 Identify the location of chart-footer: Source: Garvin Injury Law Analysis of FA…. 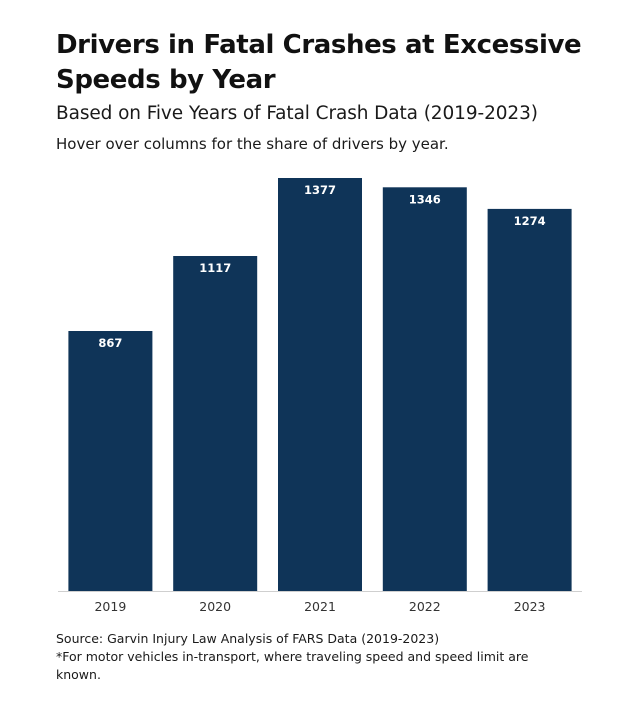
(316, 657).